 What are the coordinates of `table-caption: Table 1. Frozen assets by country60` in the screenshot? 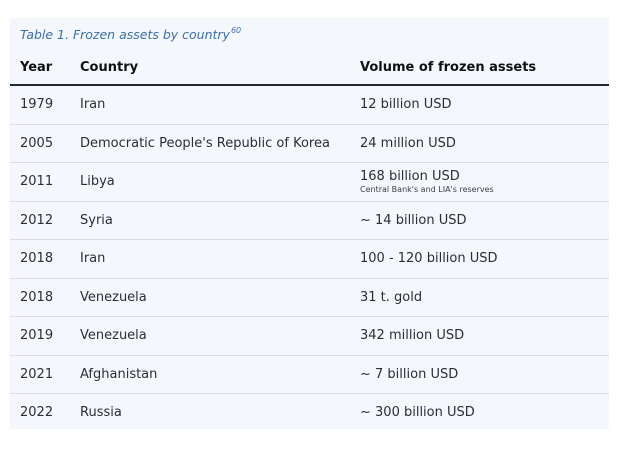 It's located at (130, 34).